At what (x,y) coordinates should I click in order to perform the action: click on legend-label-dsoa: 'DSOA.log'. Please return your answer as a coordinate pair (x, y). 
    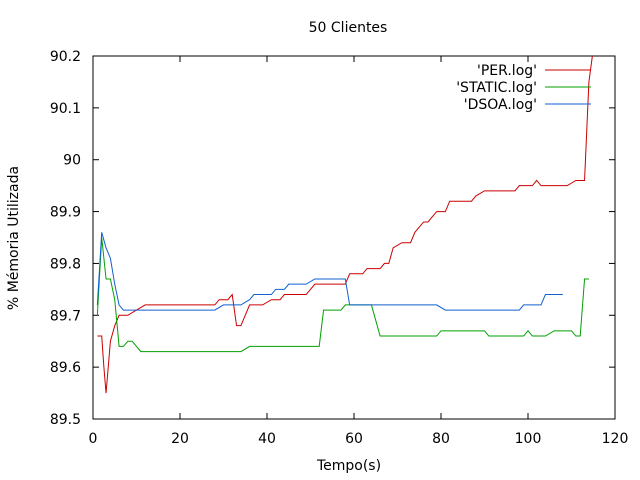
    Looking at the image, I should click on (500, 105).